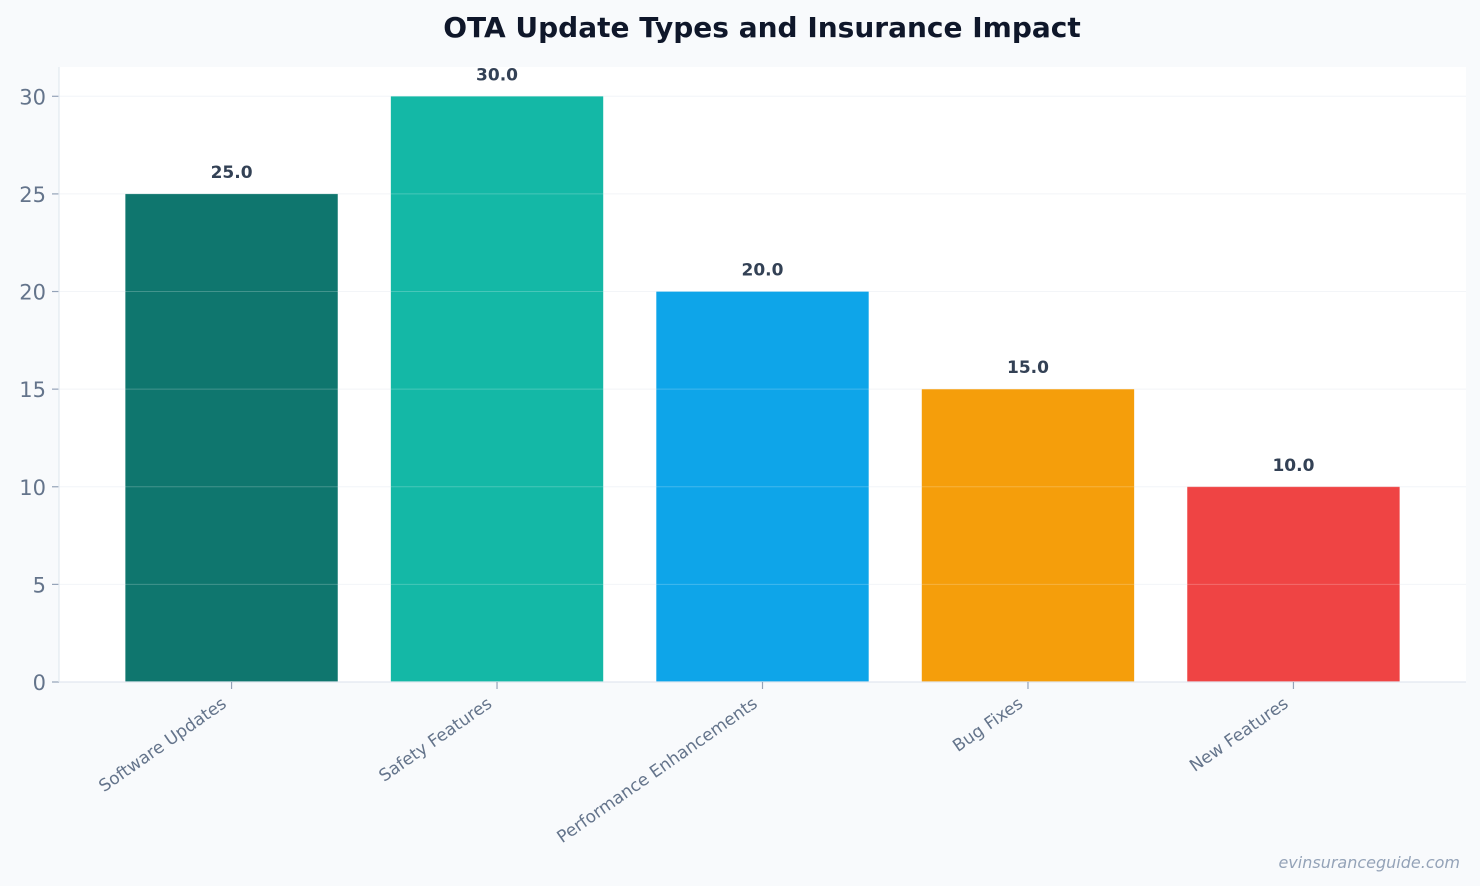 This screenshot has height=886, width=1480. What do you see at coordinates (32, 293) in the screenshot?
I see `y-tick-label: 20` at bounding box center [32, 293].